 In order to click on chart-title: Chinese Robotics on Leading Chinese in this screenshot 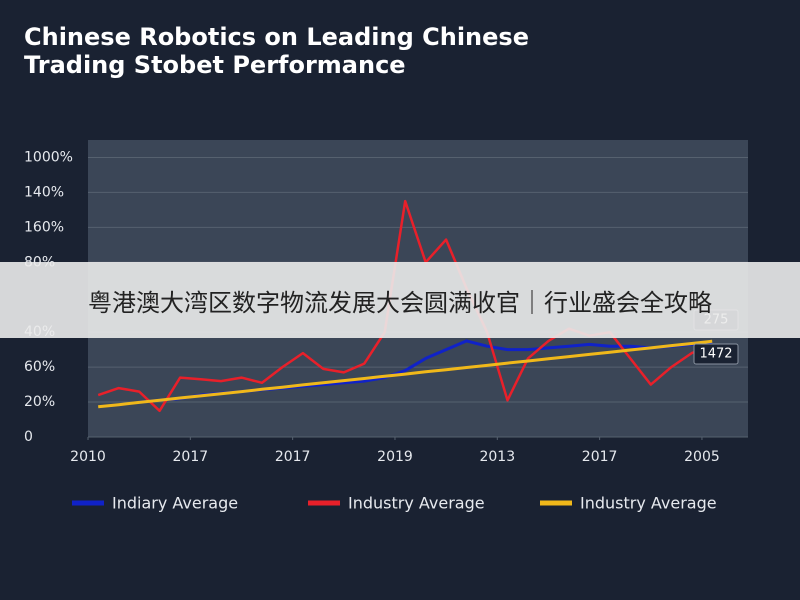, I will do `click(276, 37)`.